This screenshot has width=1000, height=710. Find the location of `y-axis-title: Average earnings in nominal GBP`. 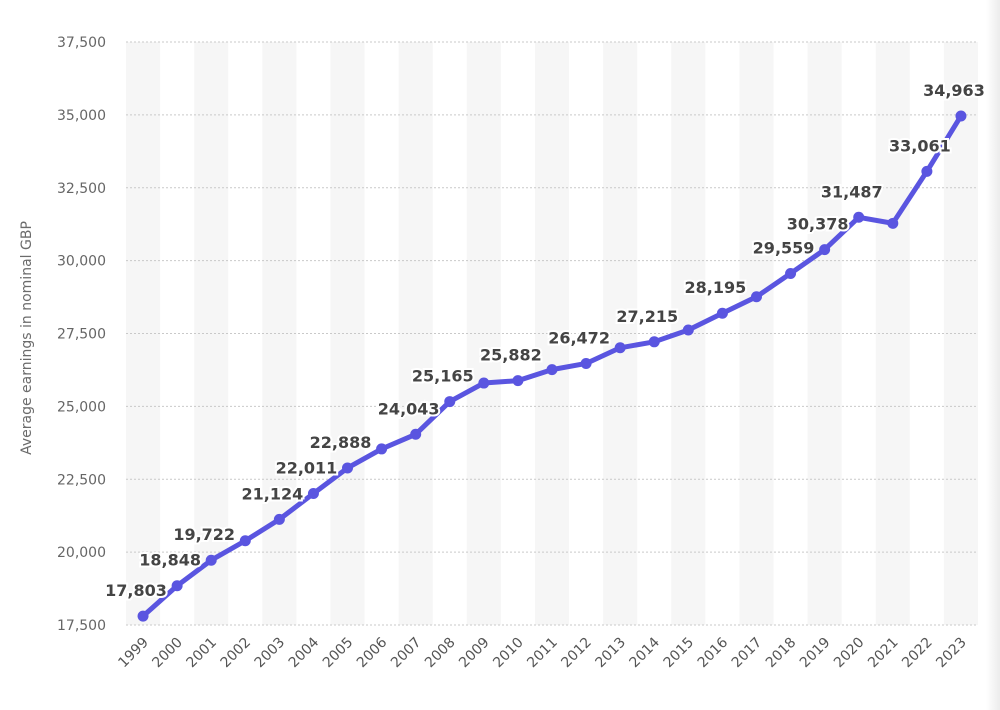

y-axis-title: Average earnings in nominal GBP is located at coordinates (27, 338).